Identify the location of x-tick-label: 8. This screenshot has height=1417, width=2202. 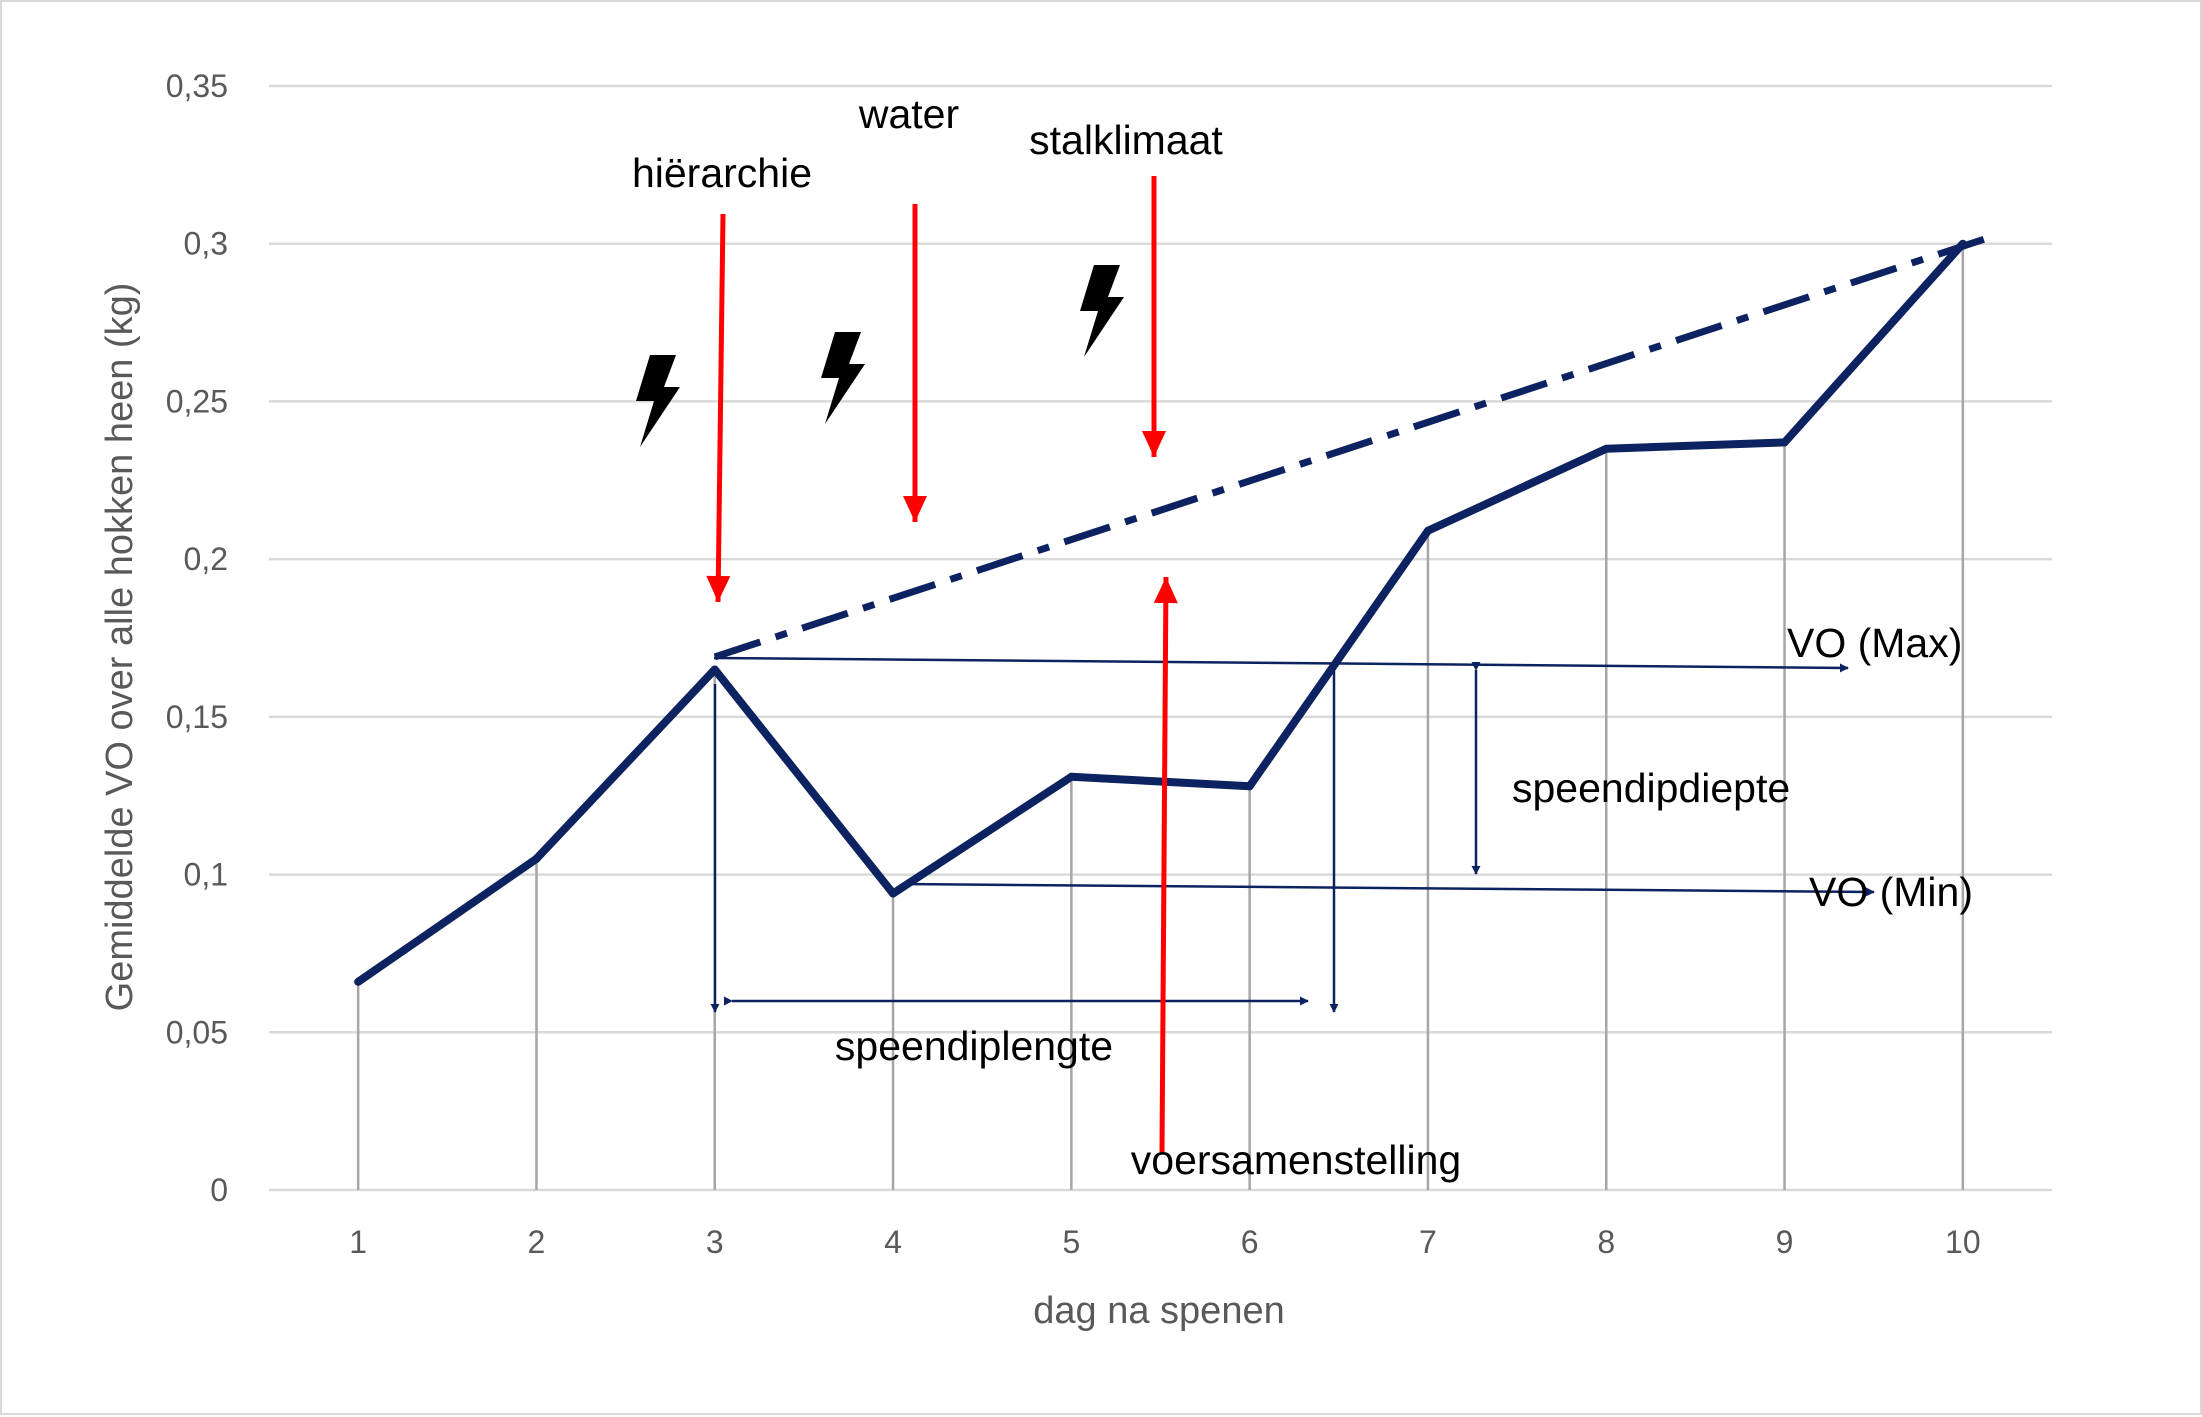
(1606, 1242).